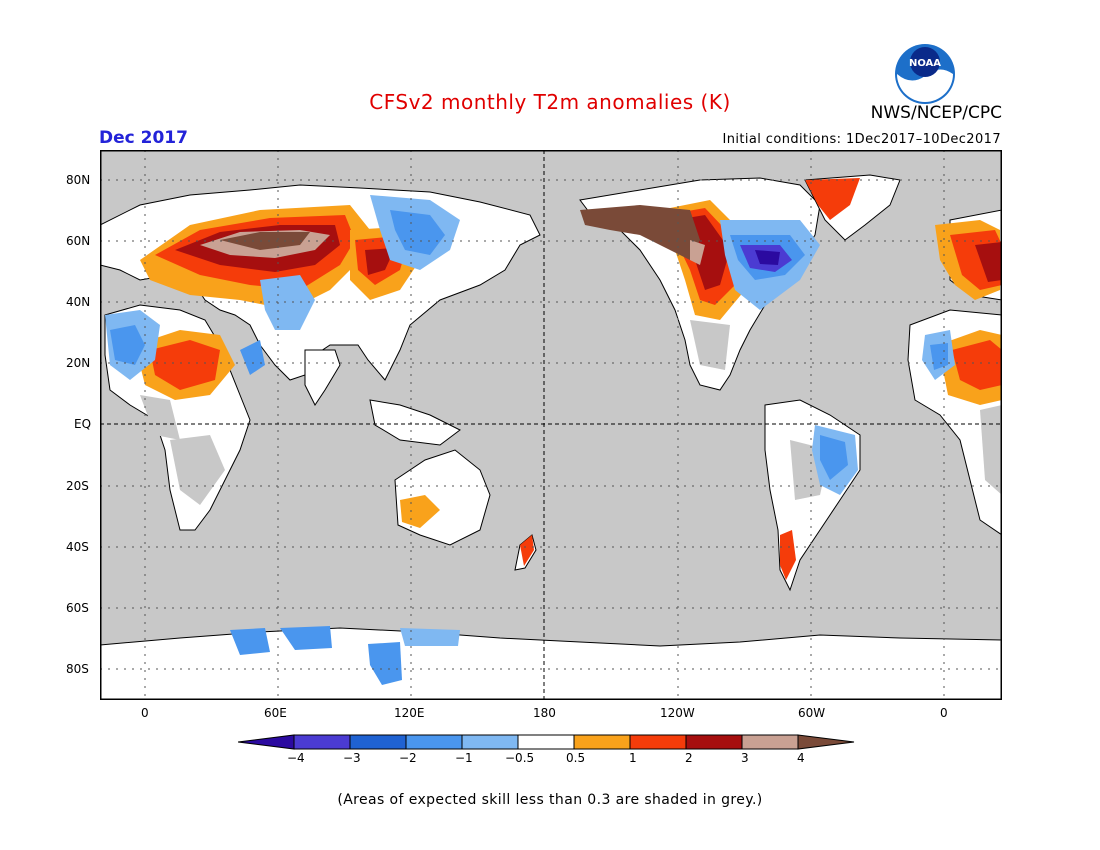 The height and width of the screenshot is (850, 1100). Describe the element at coordinates (576, 758) in the screenshot. I see `colorbar-tick: 0.5` at that location.